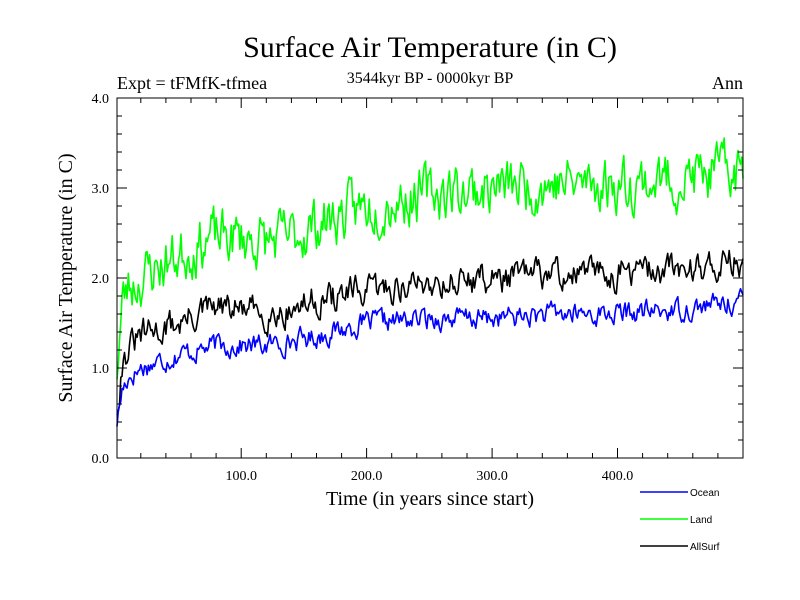 The width and height of the screenshot is (800, 600). I want to click on experiment-label: Expt = tFMfK-tfmea, so click(192, 83).